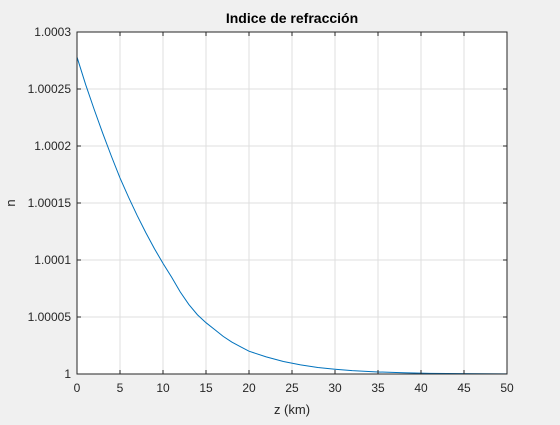 The width and height of the screenshot is (560, 425). Describe the element at coordinates (50, 89) in the screenshot. I see `y-tick-label: 1.00025` at that location.